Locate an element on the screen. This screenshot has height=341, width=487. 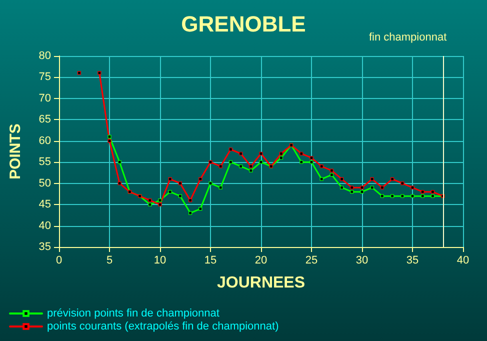
x-tick-label: 40 is located at coordinates (463, 260).